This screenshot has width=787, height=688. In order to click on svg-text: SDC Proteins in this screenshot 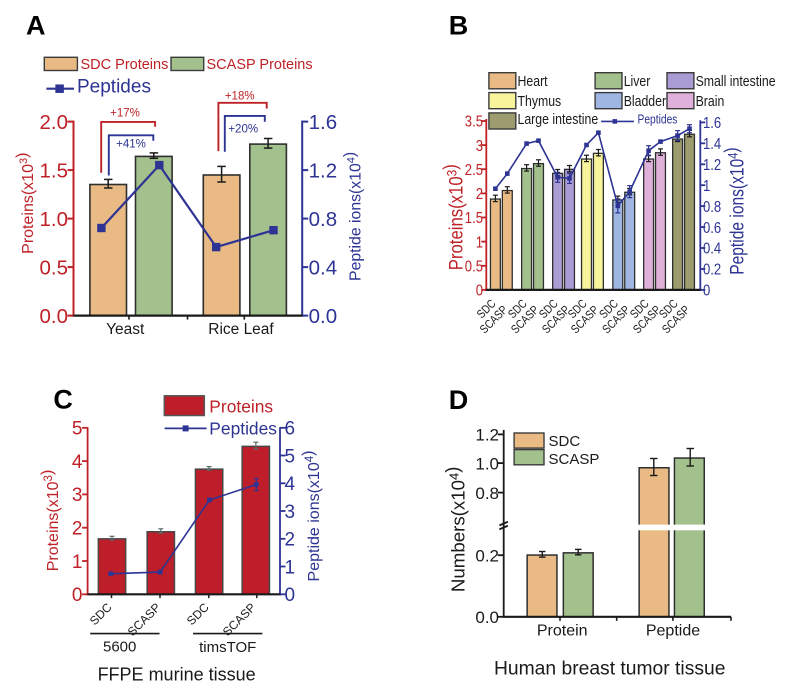, I will do `click(125, 65)`.